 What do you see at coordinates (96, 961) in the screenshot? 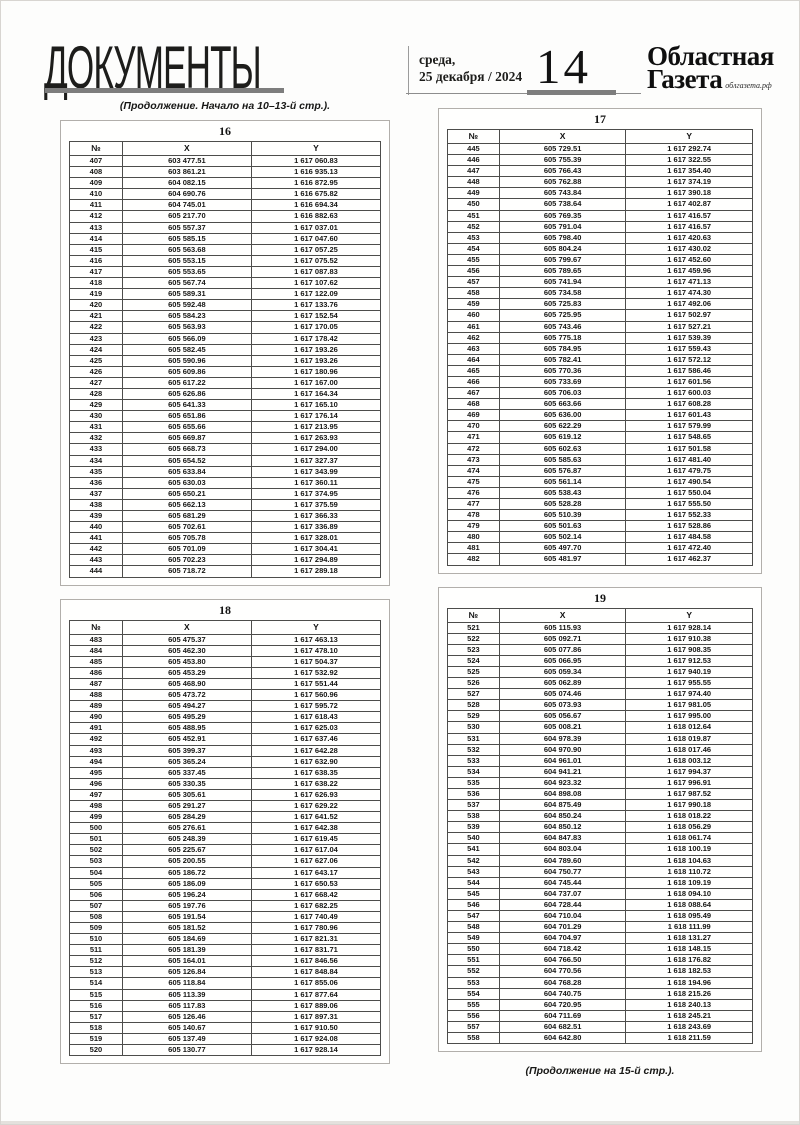
I see `cell-number: 512` at bounding box center [96, 961].